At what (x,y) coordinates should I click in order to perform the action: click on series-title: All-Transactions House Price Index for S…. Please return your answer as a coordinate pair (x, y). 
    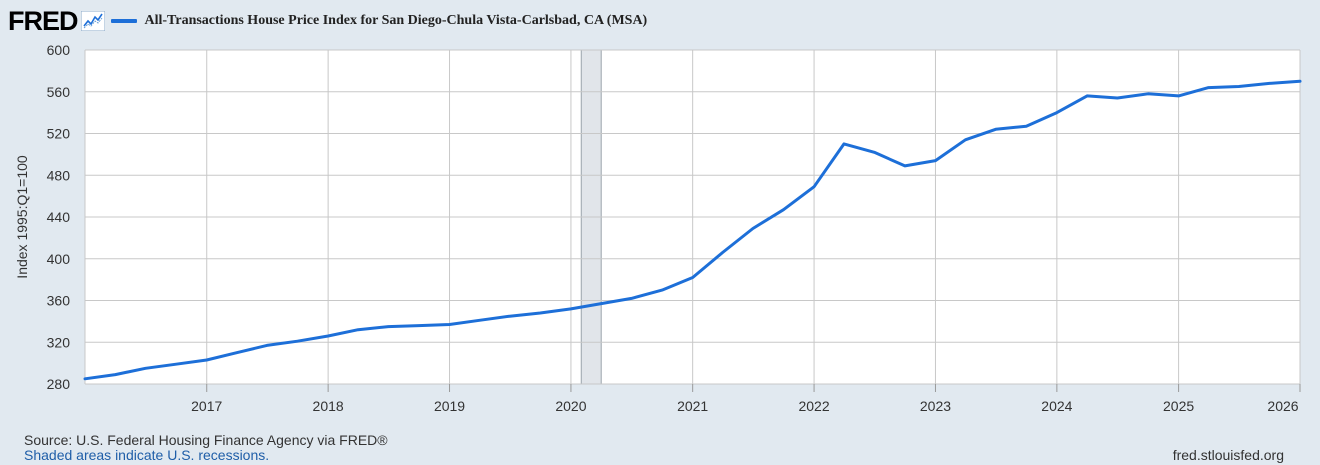
    Looking at the image, I should click on (396, 20).